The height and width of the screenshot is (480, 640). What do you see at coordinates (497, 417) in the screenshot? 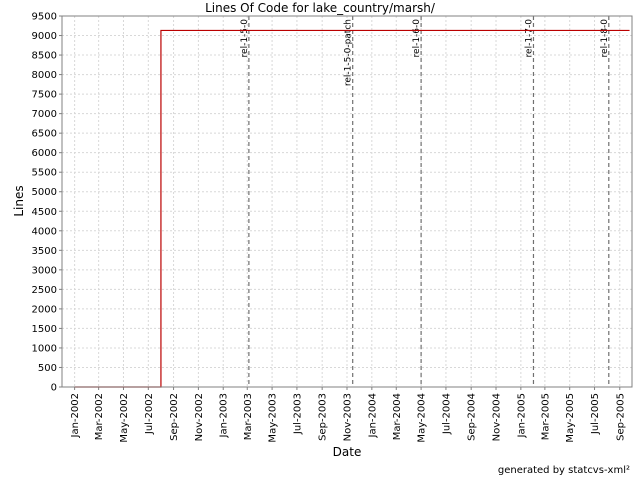
I see `x-tick-label: Nov-2004` at bounding box center [497, 417].